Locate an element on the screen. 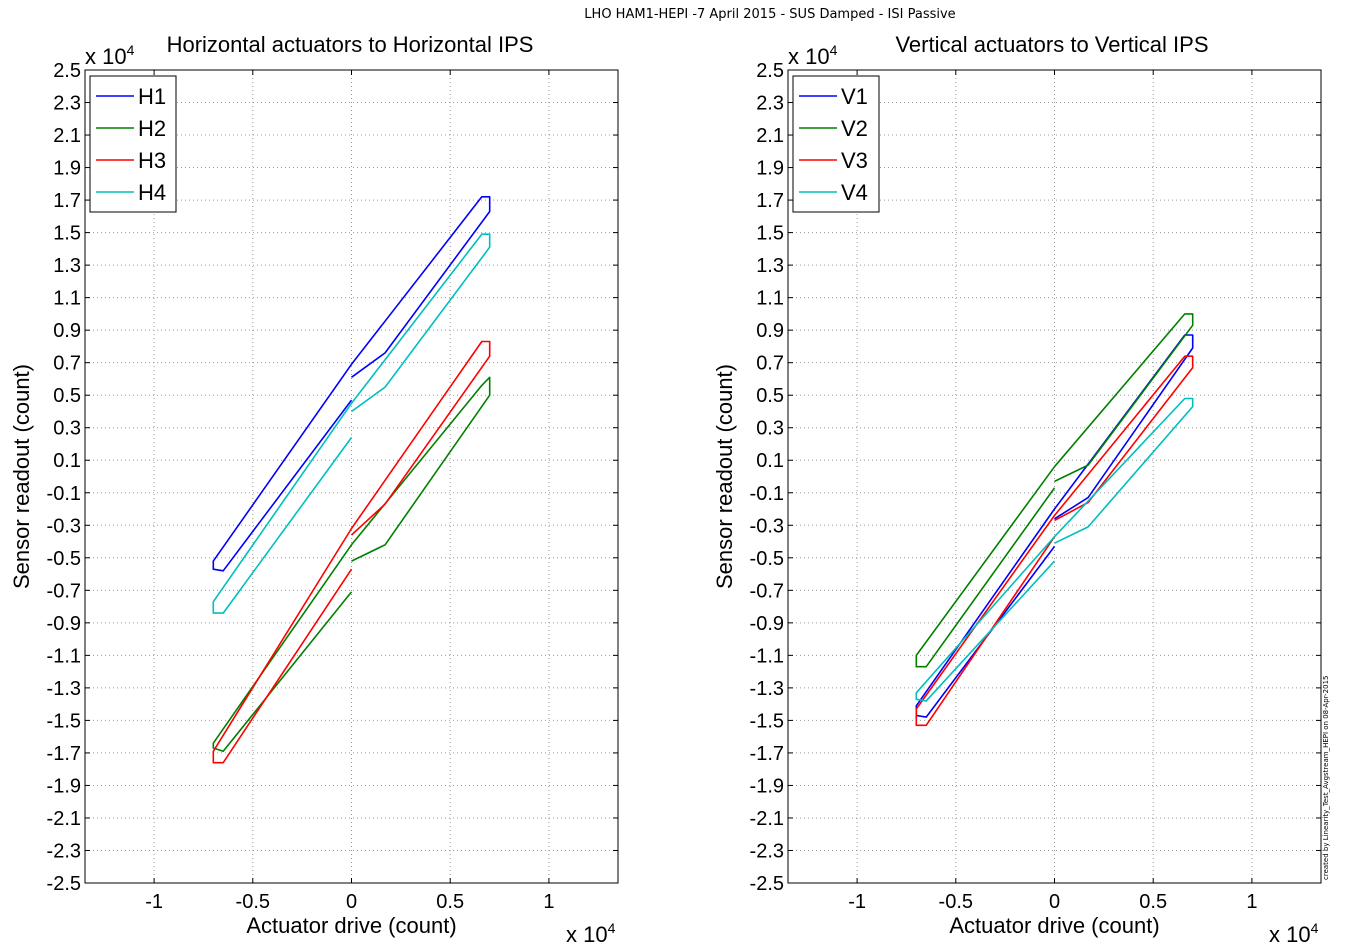 Image resolution: width=1355 pixels, height=951 pixels. y-tick-label: 1.9 is located at coordinates (770, 169).